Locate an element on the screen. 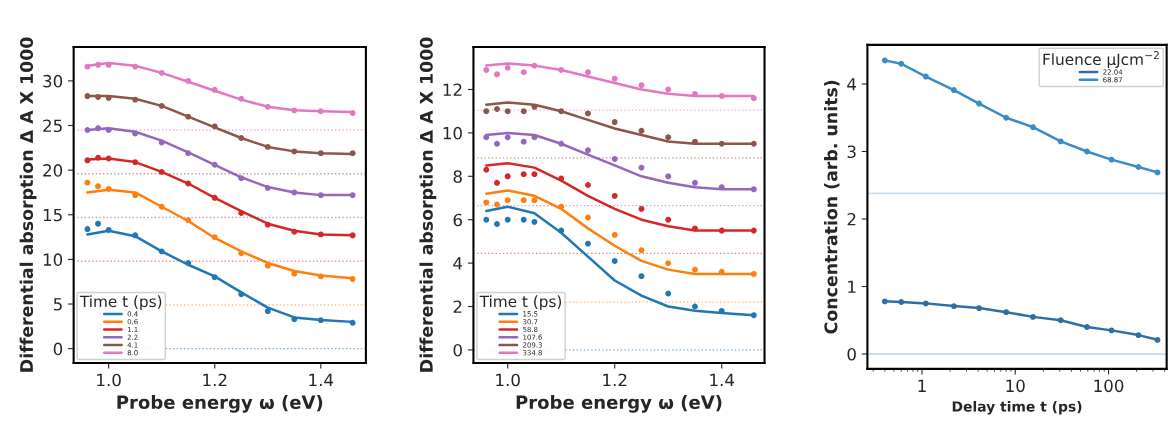  y-tick-label: 25 is located at coordinates (52, 126).